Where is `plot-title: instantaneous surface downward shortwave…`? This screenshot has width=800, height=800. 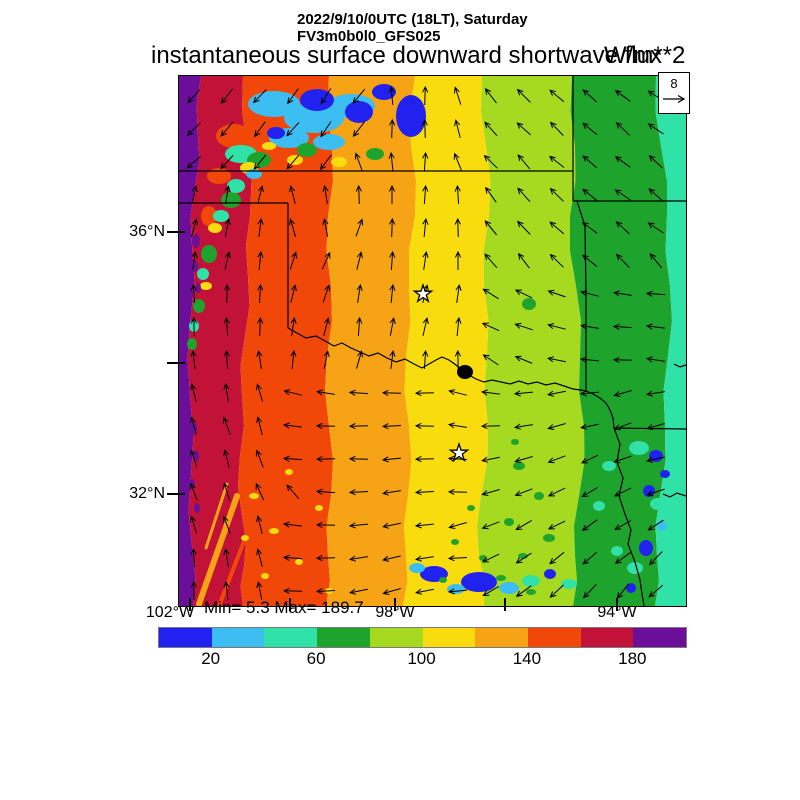 plot-title: instantaneous surface downward shortwave… is located at coordinates (406, 55).